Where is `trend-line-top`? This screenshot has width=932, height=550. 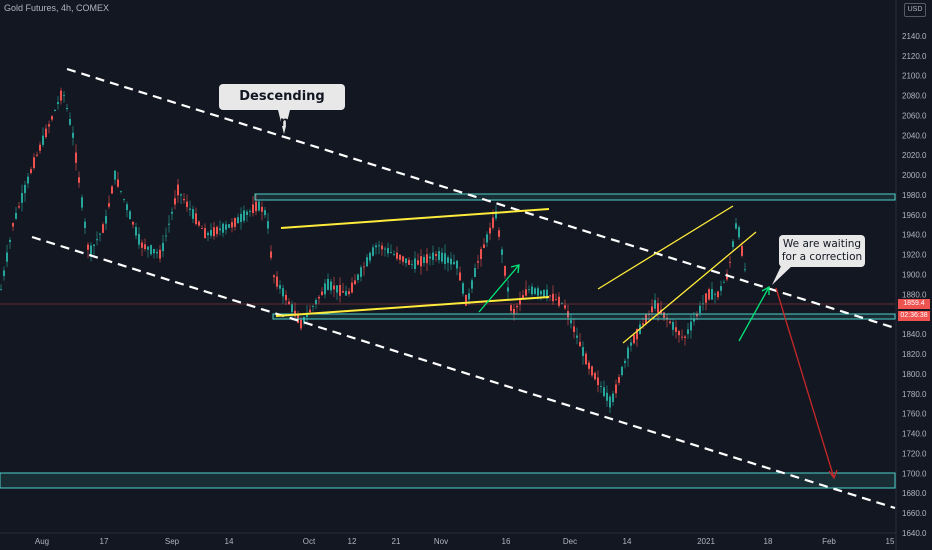
trend-line-top is located at coordinates (415, 218).